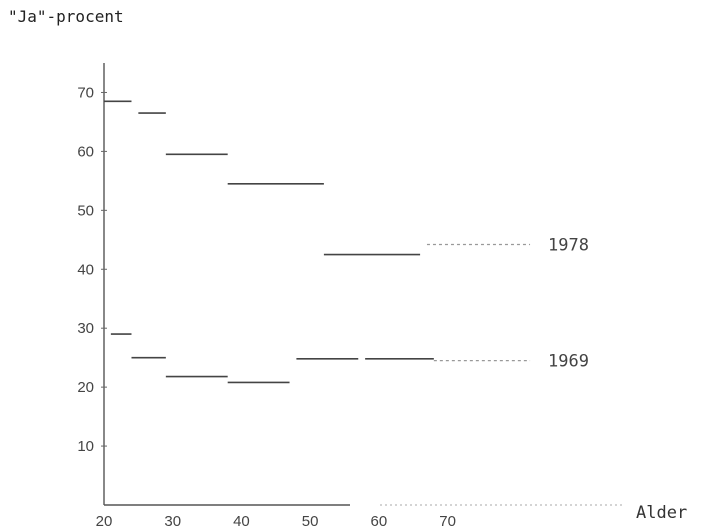 The image size is (712, 531). I want to click on y-tick-label: 60, so click(85, 151).